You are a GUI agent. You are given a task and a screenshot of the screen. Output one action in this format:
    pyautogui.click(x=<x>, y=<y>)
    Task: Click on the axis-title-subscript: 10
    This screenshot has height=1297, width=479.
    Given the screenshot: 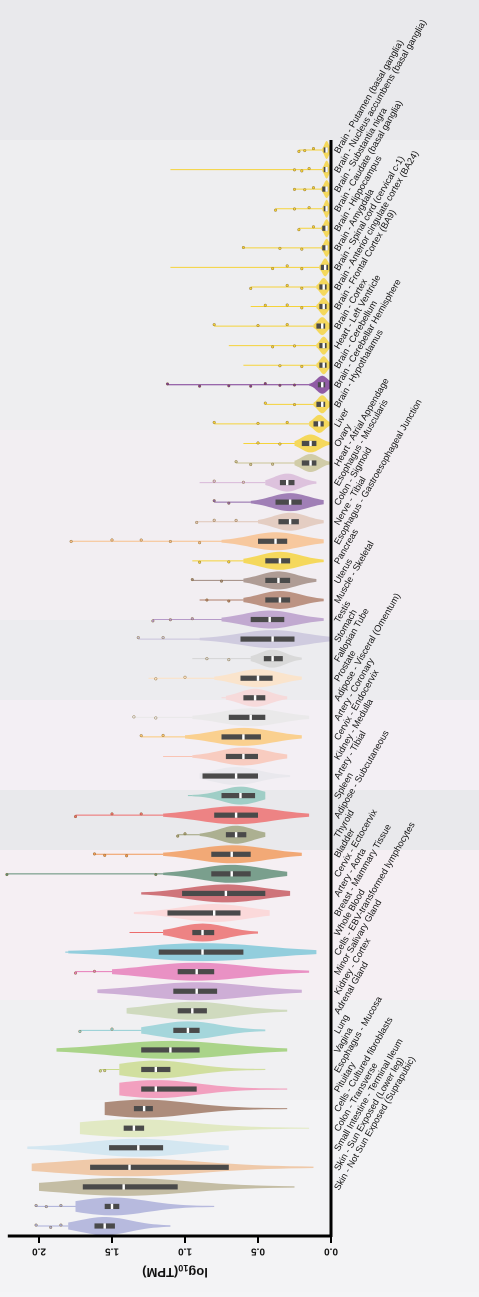 What is the action you would take?
    pyautogui.click(x=183, y=1268)
    